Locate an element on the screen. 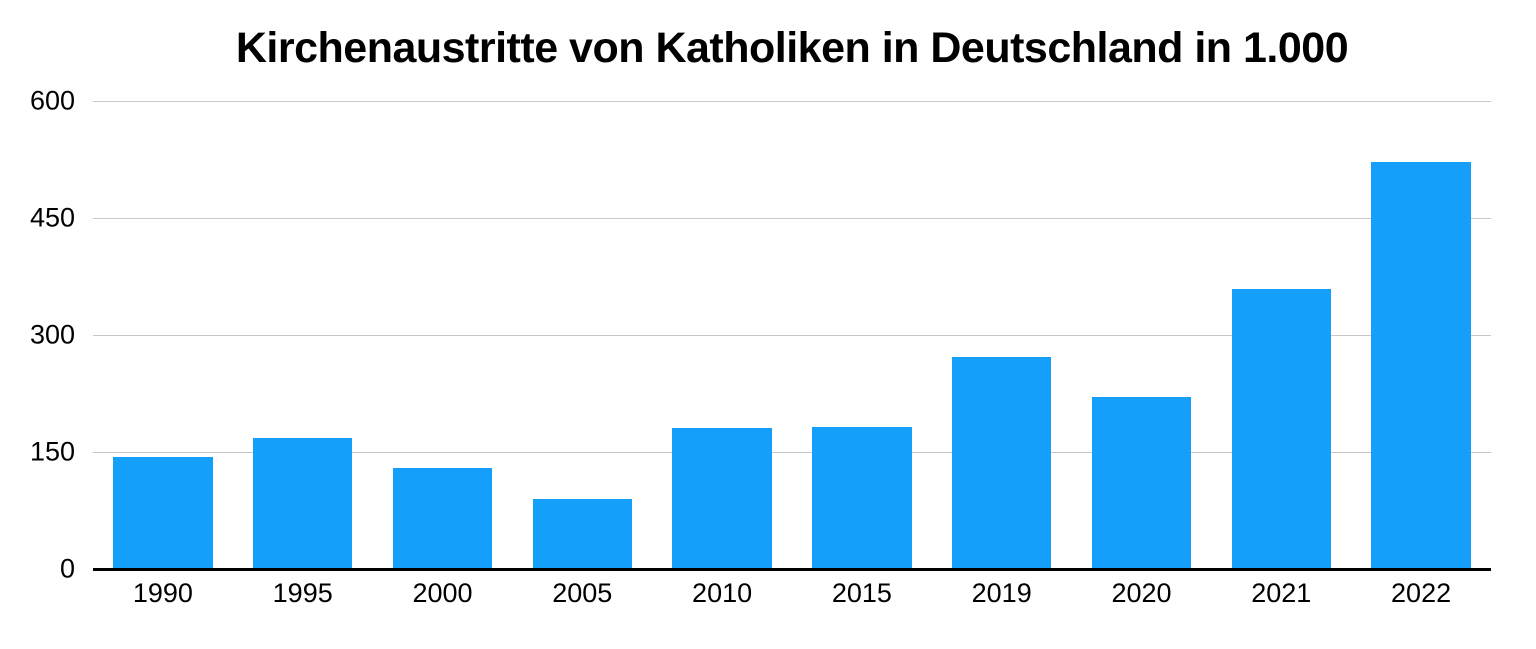 The image size is (1536, 649). bar-cell-2010 is located at coordinates (722, 335).